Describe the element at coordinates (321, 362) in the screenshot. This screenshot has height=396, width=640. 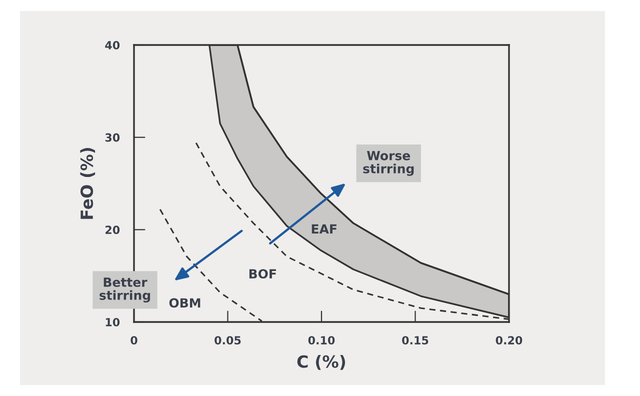
I see `x-axis-title: C (%)` at that location.